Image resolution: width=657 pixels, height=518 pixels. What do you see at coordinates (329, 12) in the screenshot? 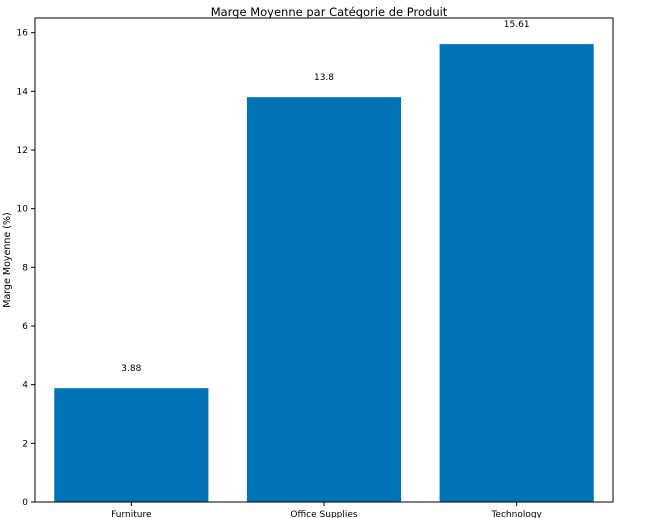
I see `chart-title: Marge Moyenne par Catégorie de Produit` at bounding box center [329, 12].